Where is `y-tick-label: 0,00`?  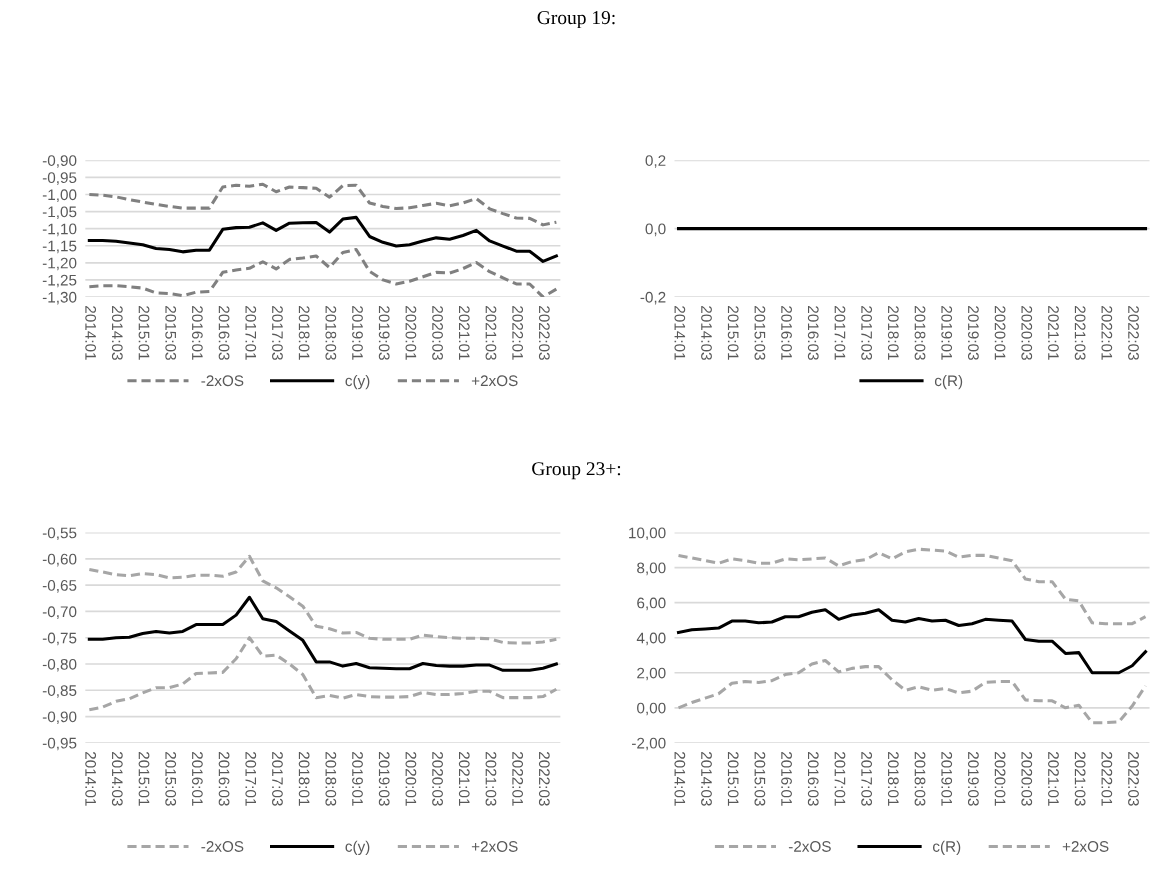 y-tick-label: 0,00 is located at coordinates (651, 709).